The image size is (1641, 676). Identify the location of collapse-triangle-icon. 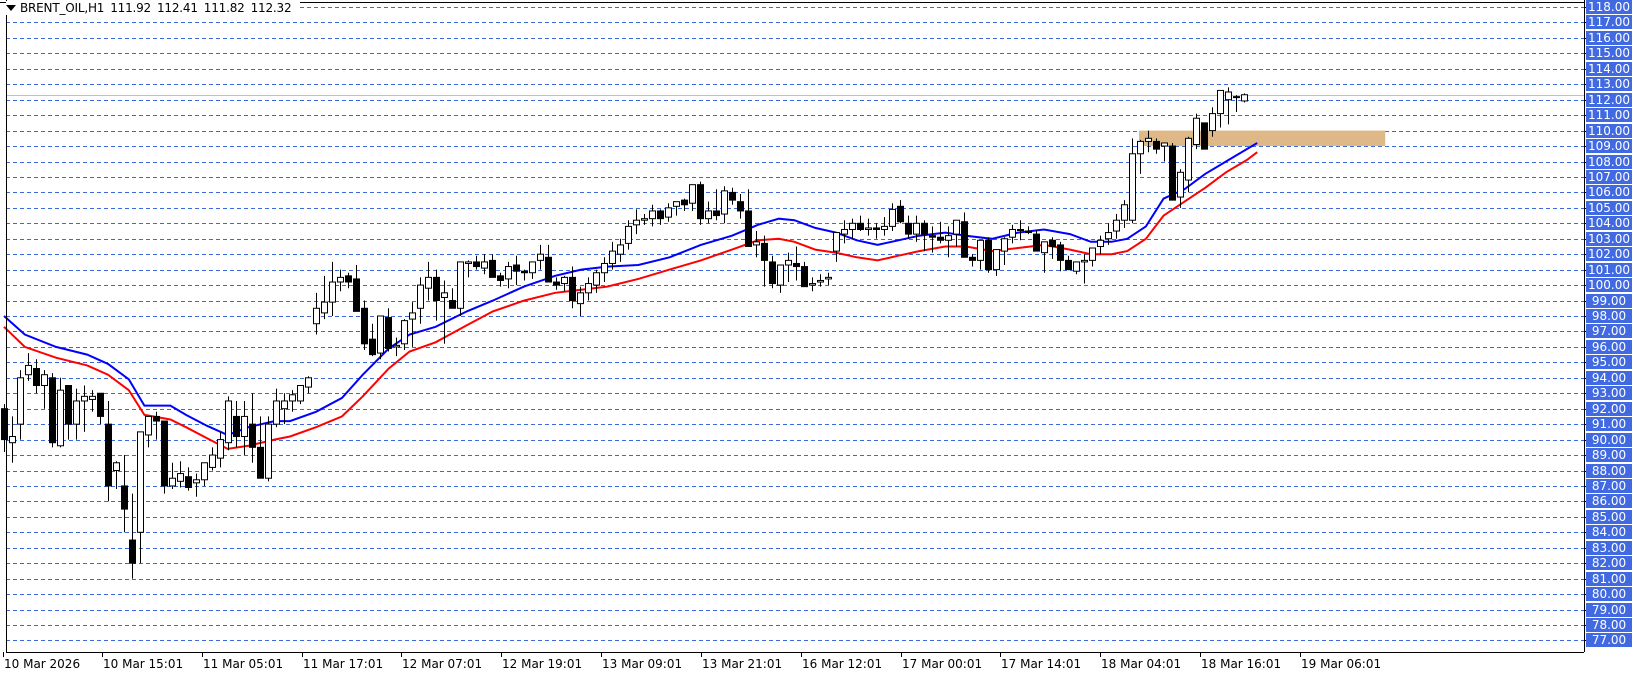
(11, 7).